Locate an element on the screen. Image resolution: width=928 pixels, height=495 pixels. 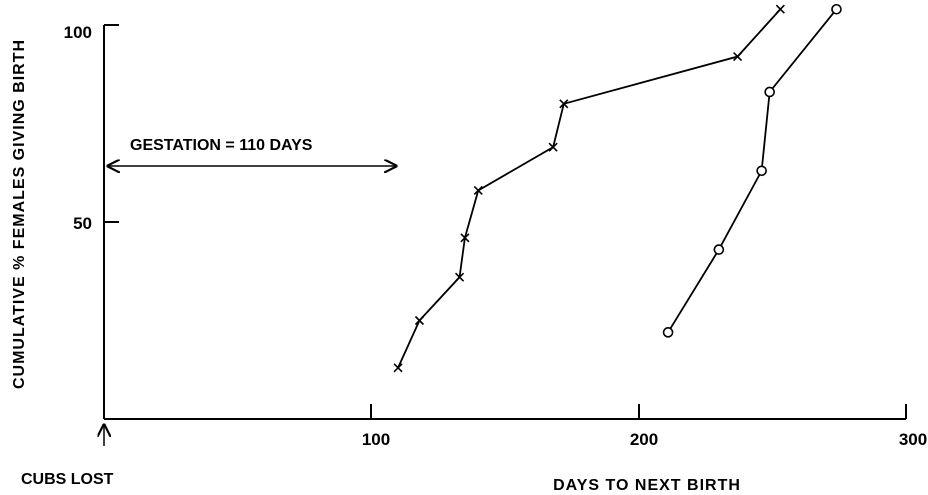
y-axis-title: CUMULATIVE % FEMALES GIVING BIRTH is located at coordinates (19, 214).